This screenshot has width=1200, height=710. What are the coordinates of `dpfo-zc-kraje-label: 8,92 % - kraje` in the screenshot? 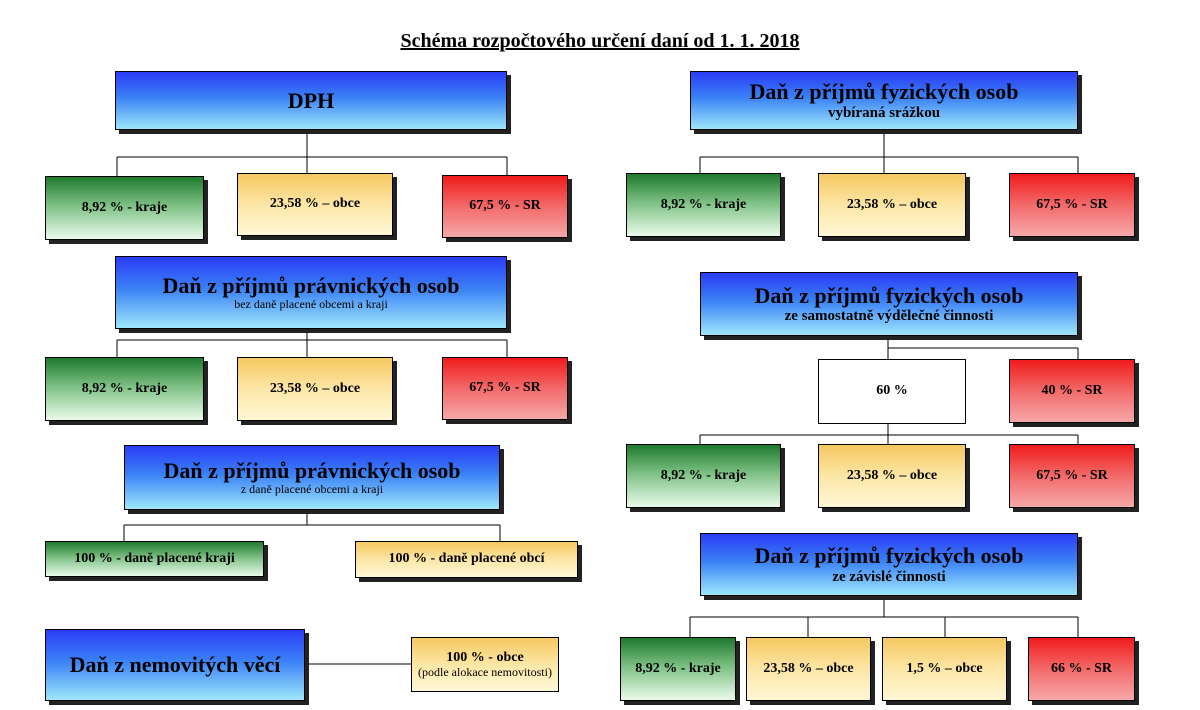 It's located at (678, 668).